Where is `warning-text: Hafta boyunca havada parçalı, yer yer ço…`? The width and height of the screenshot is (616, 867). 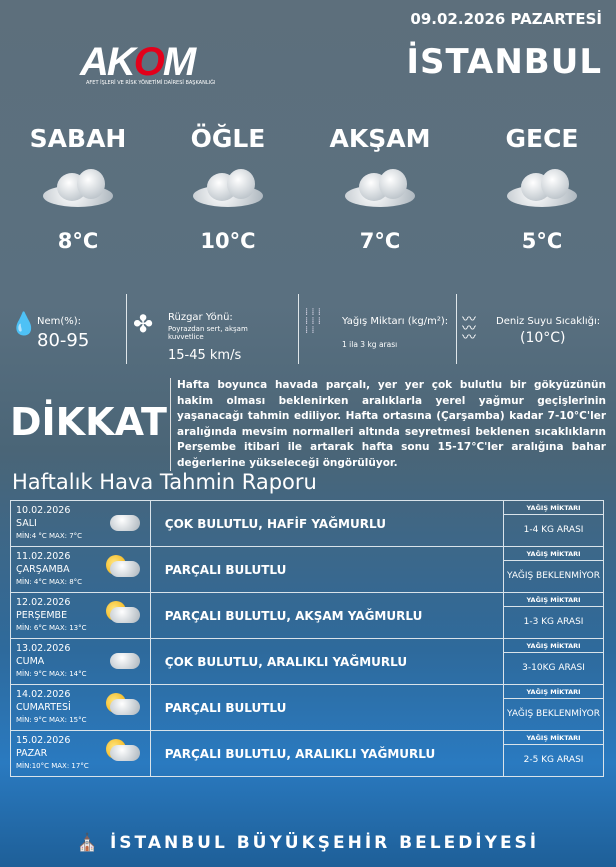 warning-text: Hafta boyunca havada parçalı, yer yer ço… is located at coordinates (388, 424).